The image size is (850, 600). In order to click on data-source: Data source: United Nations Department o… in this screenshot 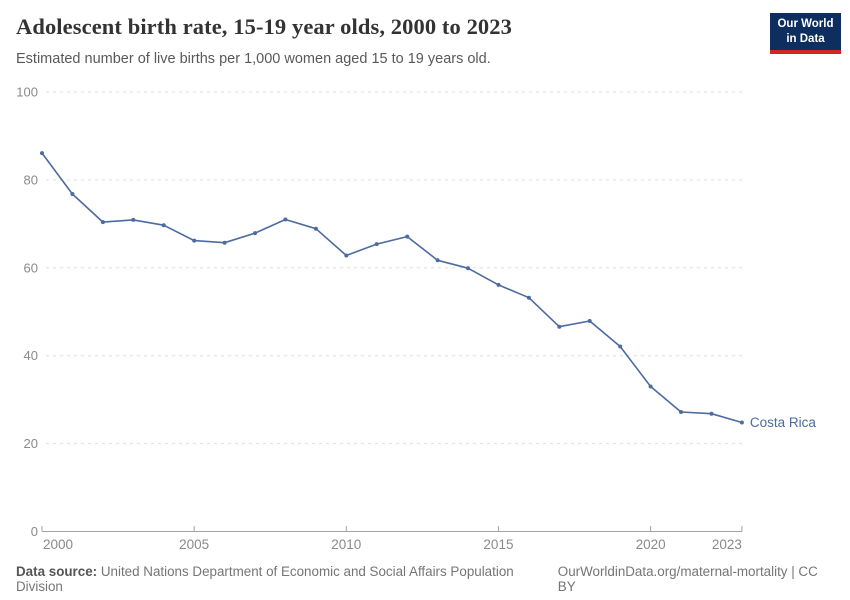, I will do `click(287, 579)`.